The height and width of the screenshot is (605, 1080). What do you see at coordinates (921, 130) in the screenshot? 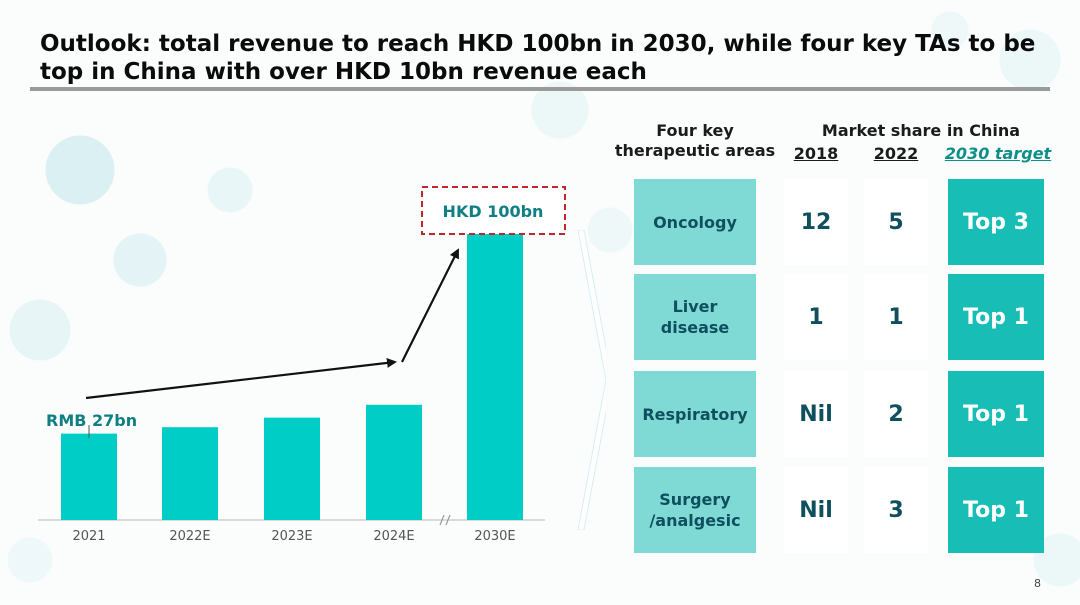
I see `header-market-share: Market share in China` at bounding box center [921, 130].